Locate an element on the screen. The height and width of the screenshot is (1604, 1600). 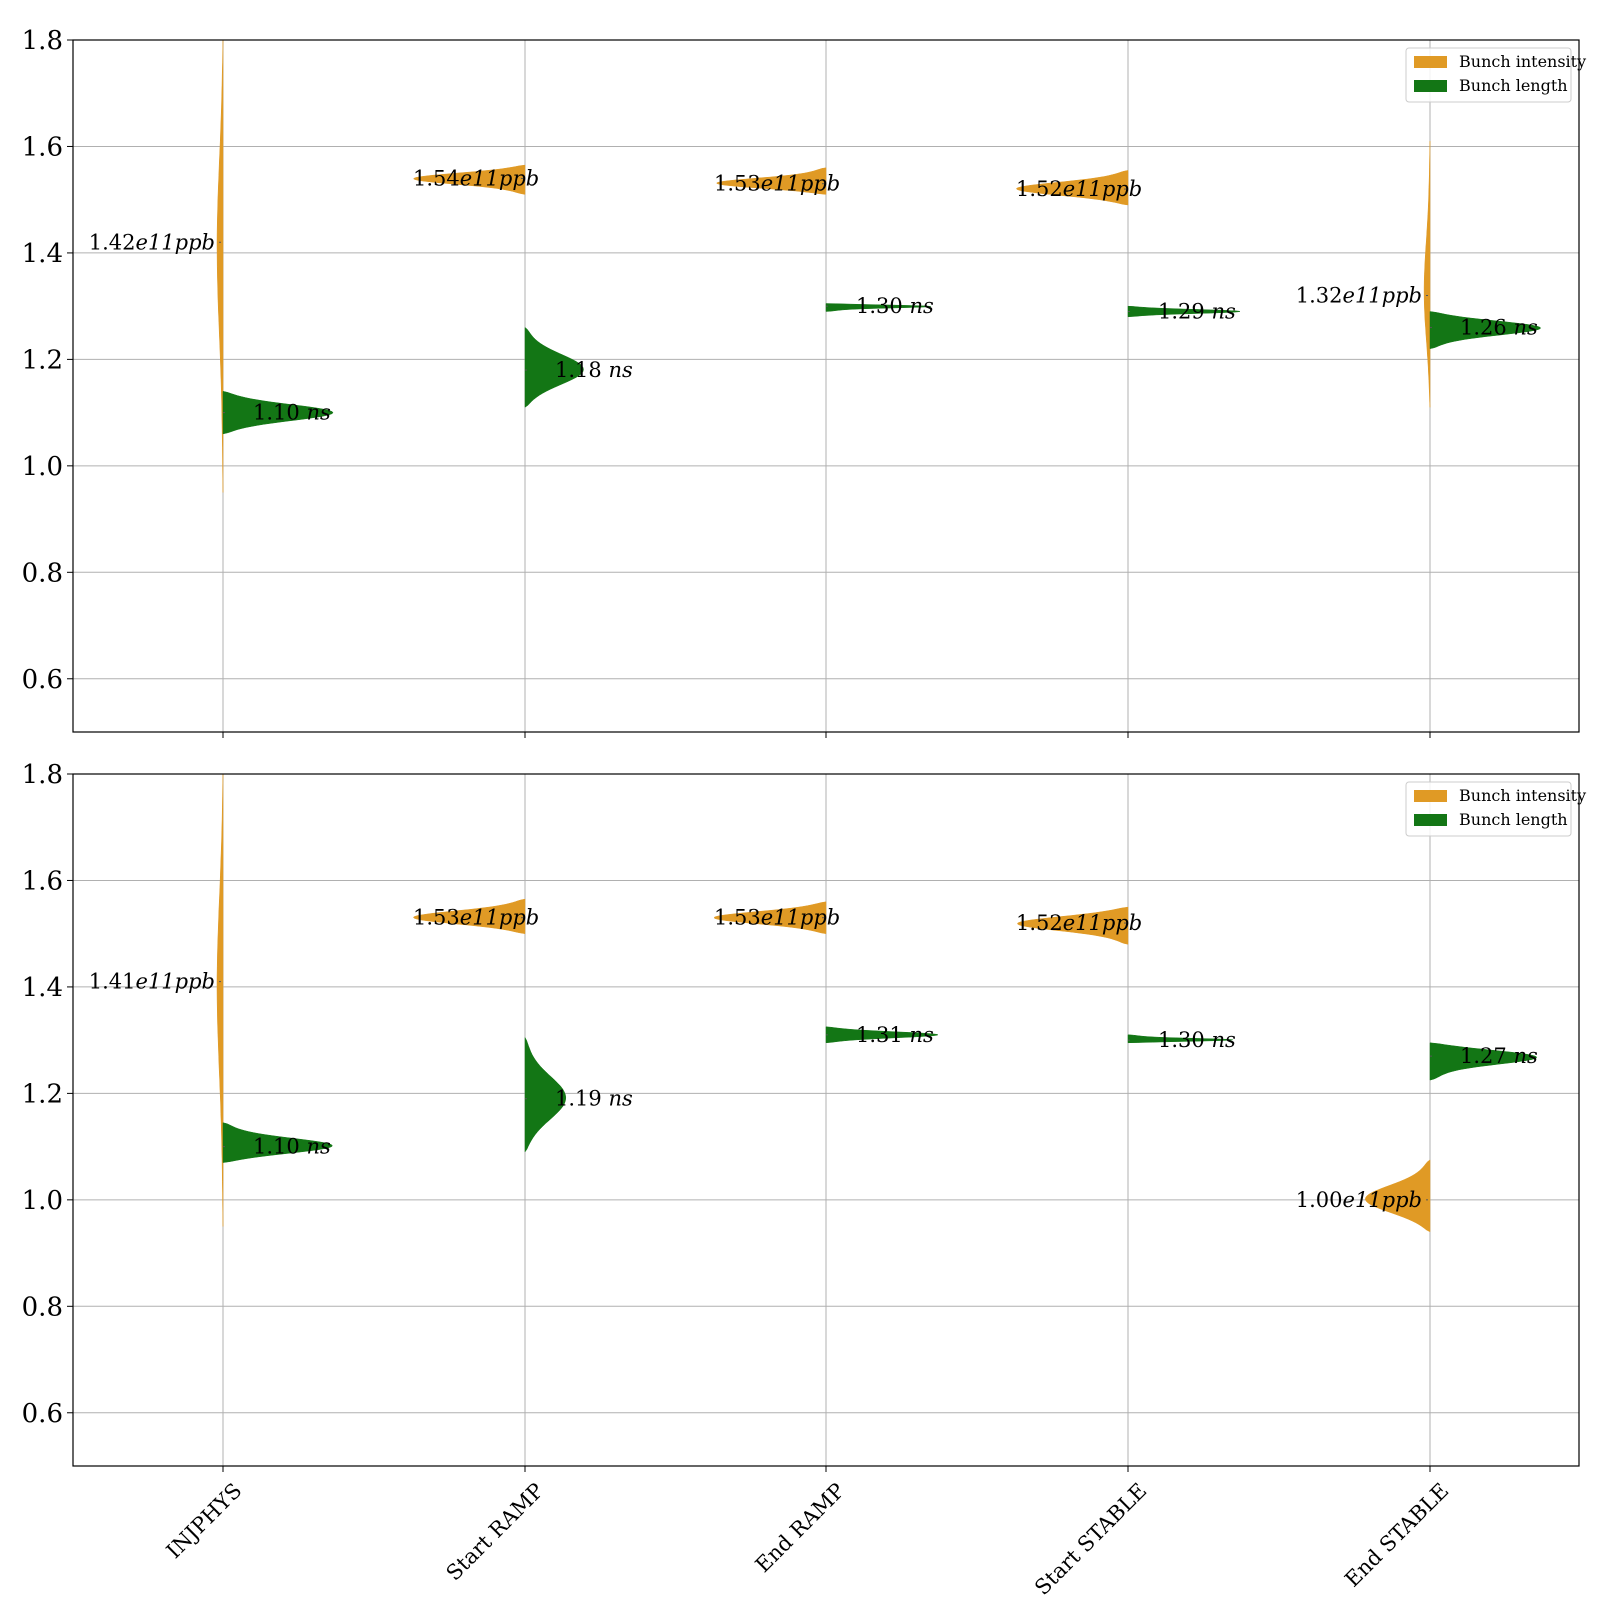
intensity-annotation: 1.00e11ppb is located at coordinates (1359, 1200).